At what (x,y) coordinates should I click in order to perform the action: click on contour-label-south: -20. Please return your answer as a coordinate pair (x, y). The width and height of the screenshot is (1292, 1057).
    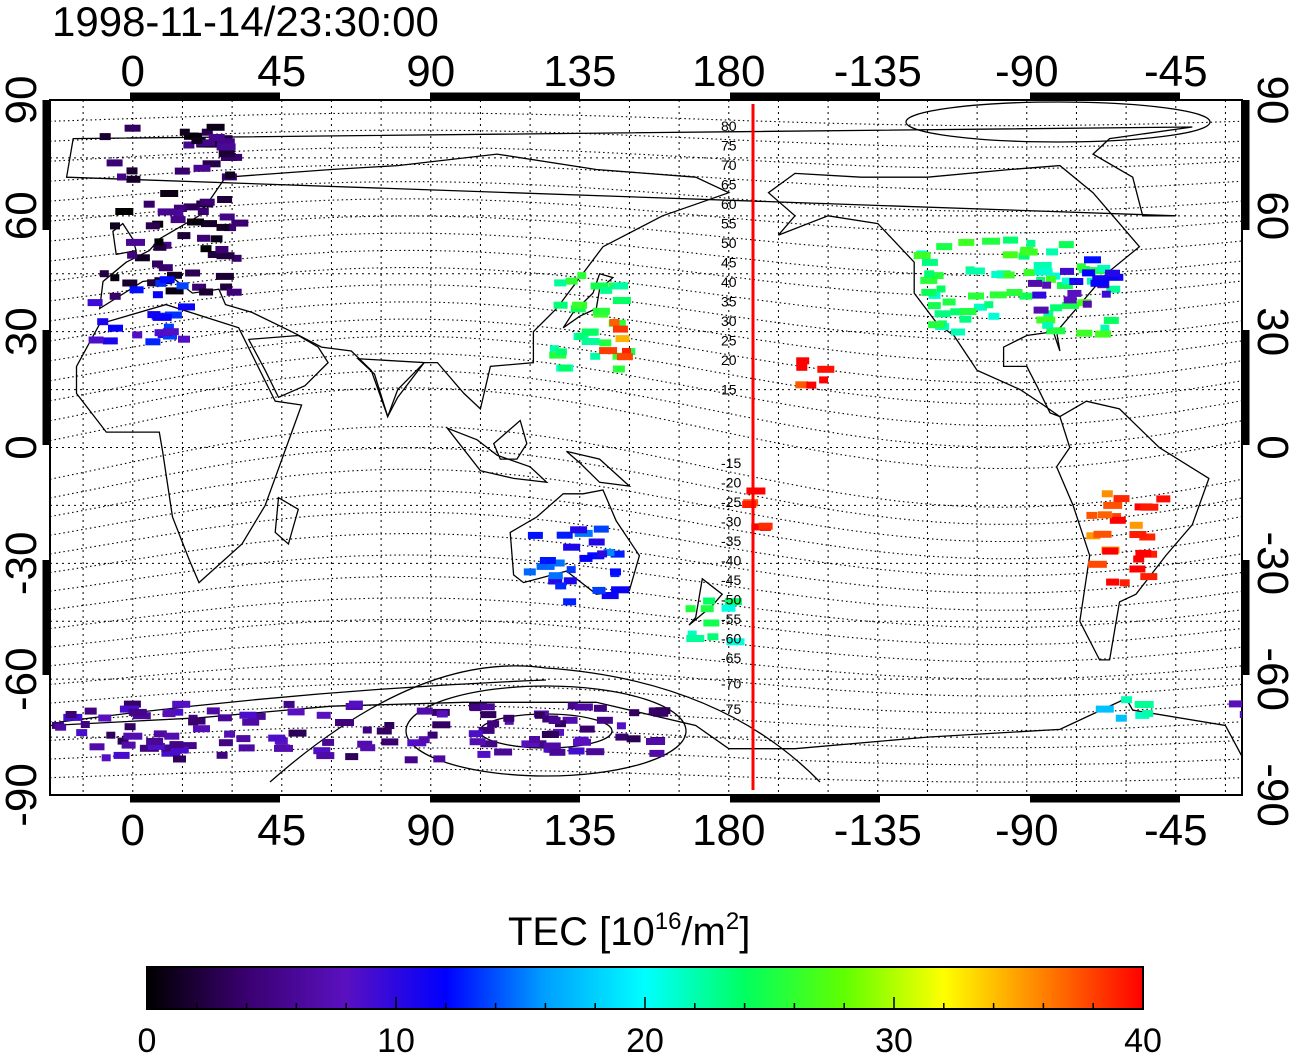
    Looking at the image, I should click on (731, 483).